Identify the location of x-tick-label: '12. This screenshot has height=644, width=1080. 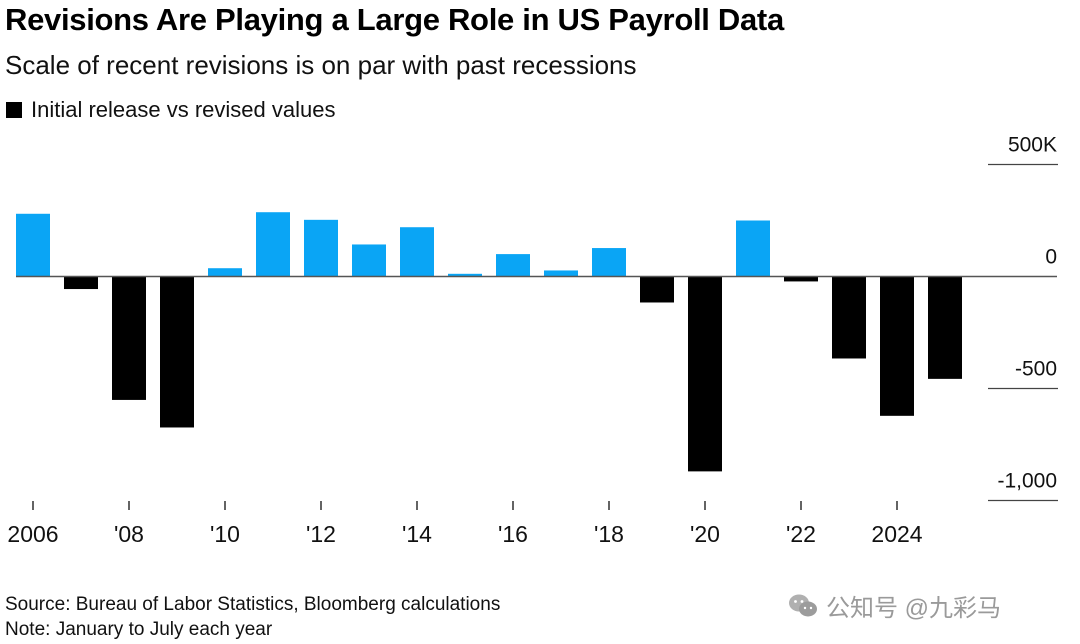
(321, 534).